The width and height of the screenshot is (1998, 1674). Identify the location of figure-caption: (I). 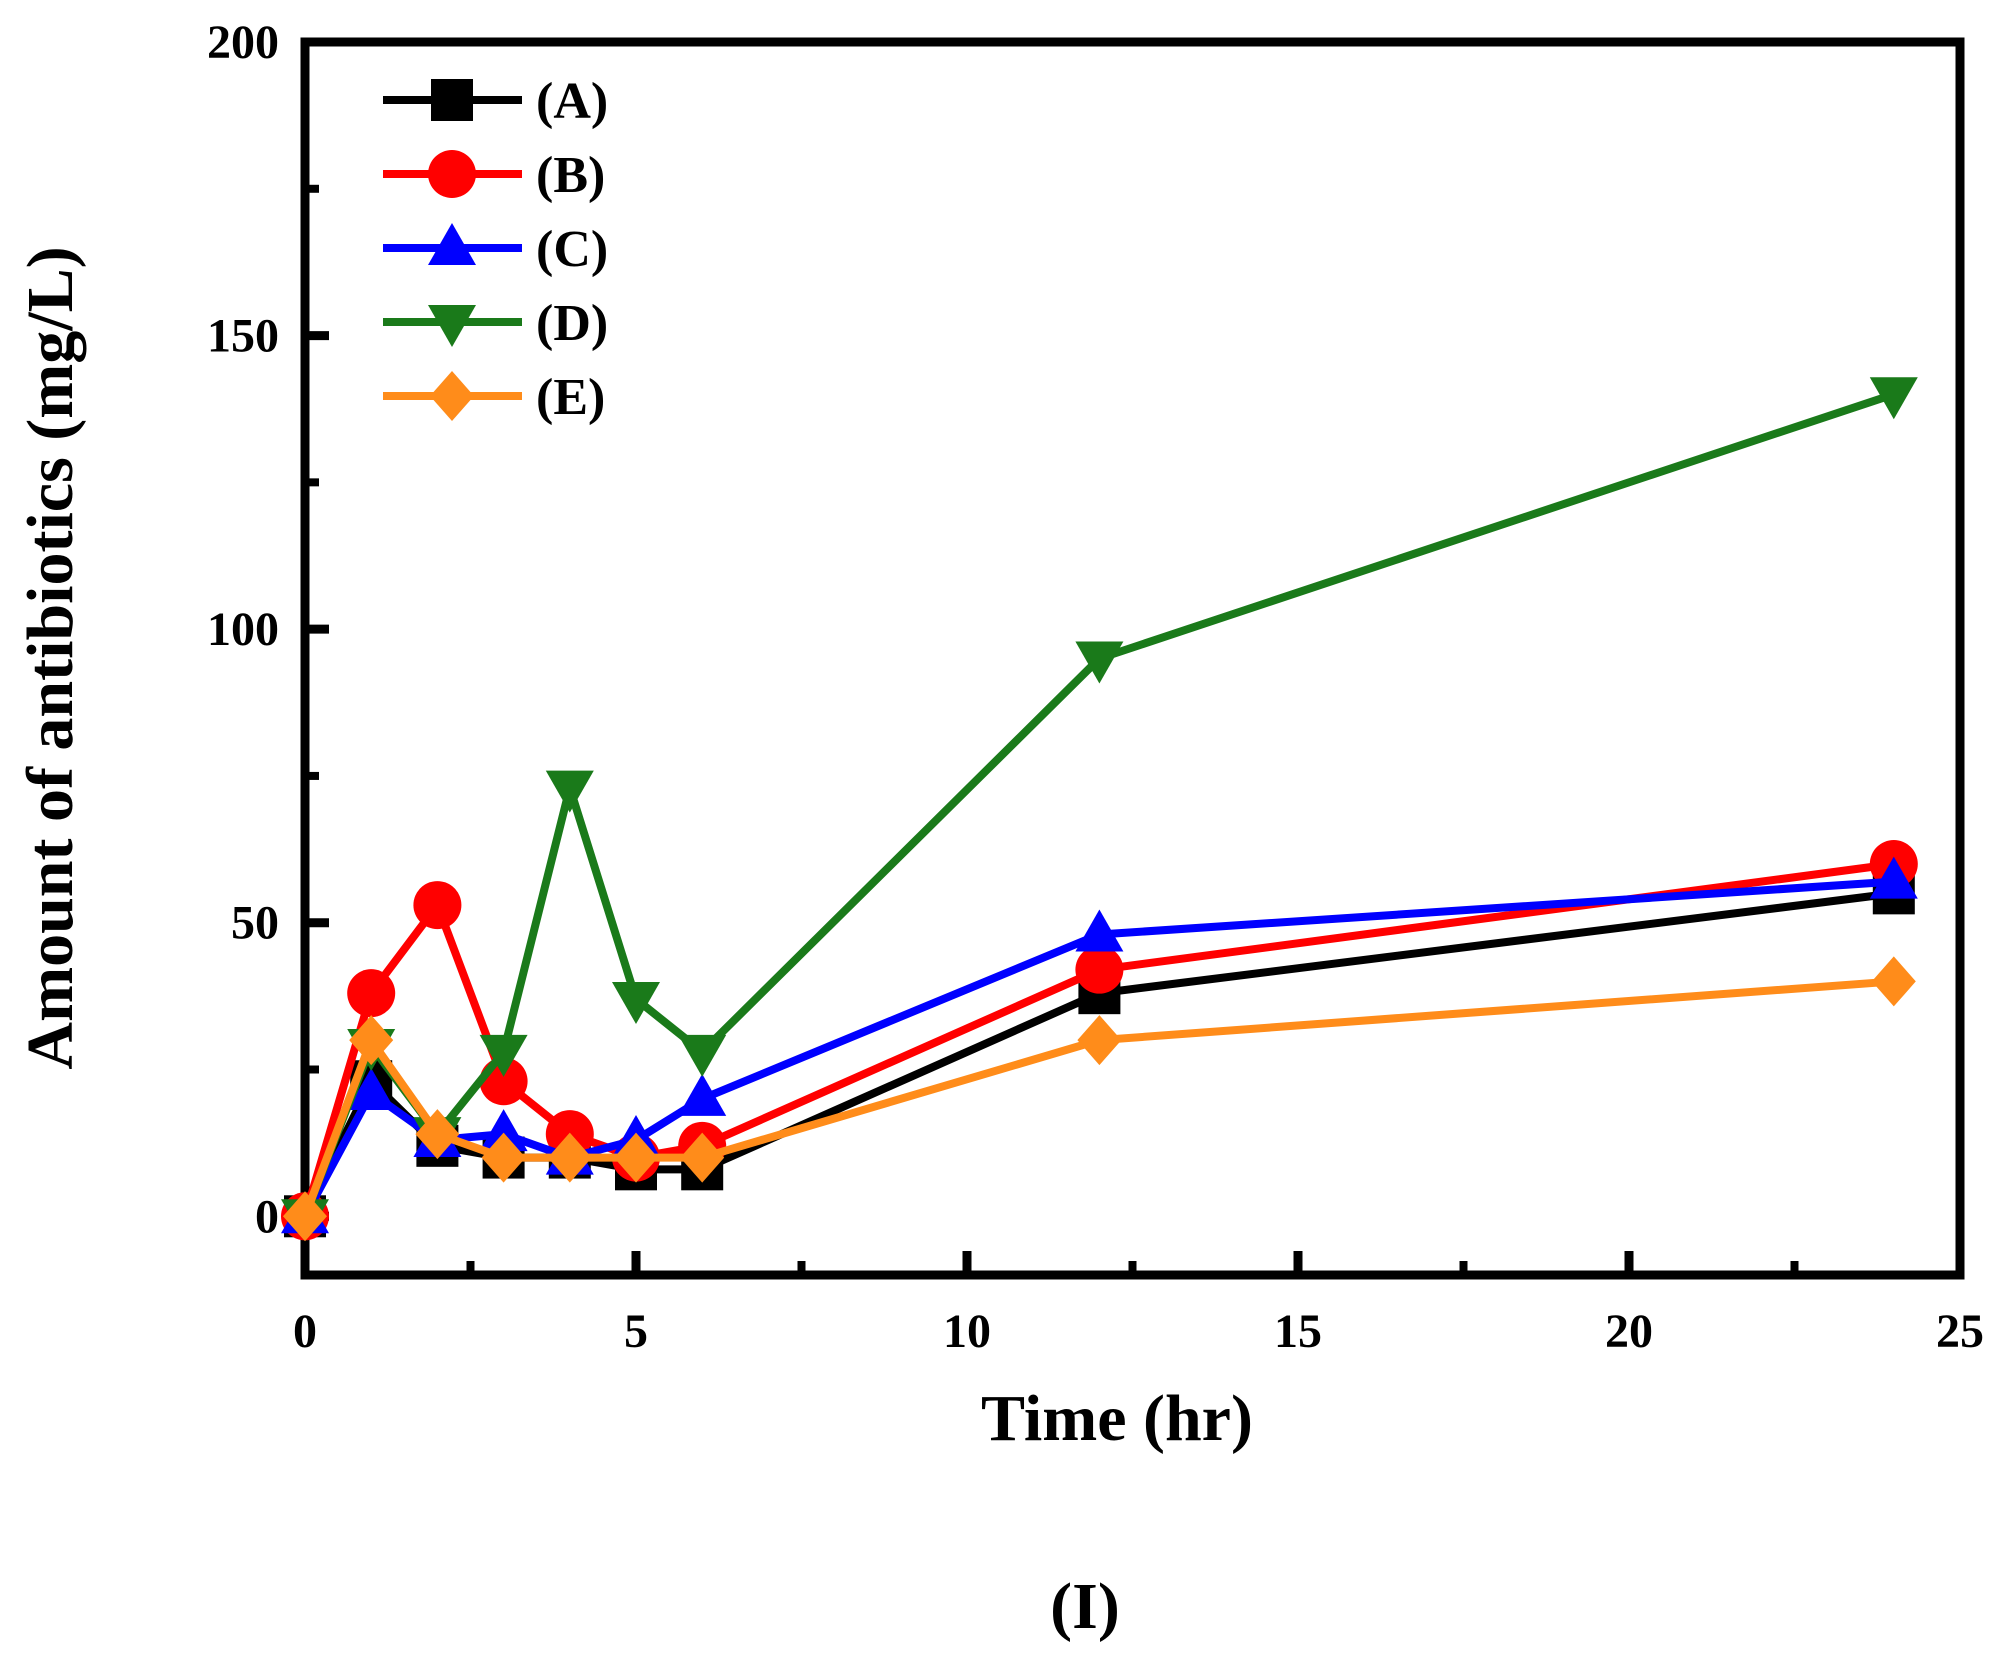
(1085, 1606).